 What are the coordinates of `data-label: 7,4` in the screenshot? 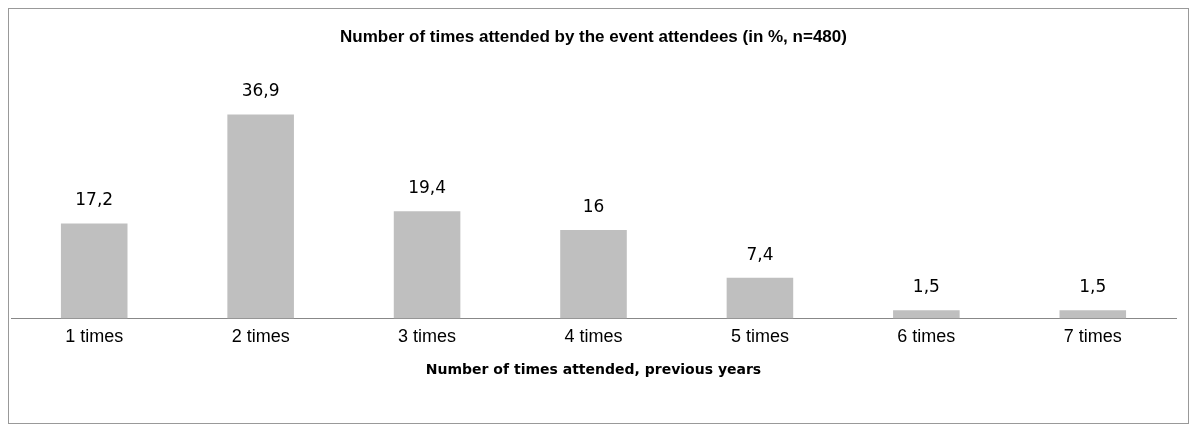 It's located at (760, 253).